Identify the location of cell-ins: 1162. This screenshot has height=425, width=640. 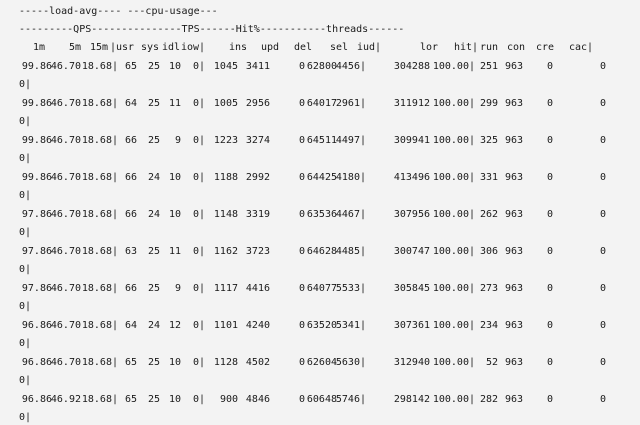
(225, 251).